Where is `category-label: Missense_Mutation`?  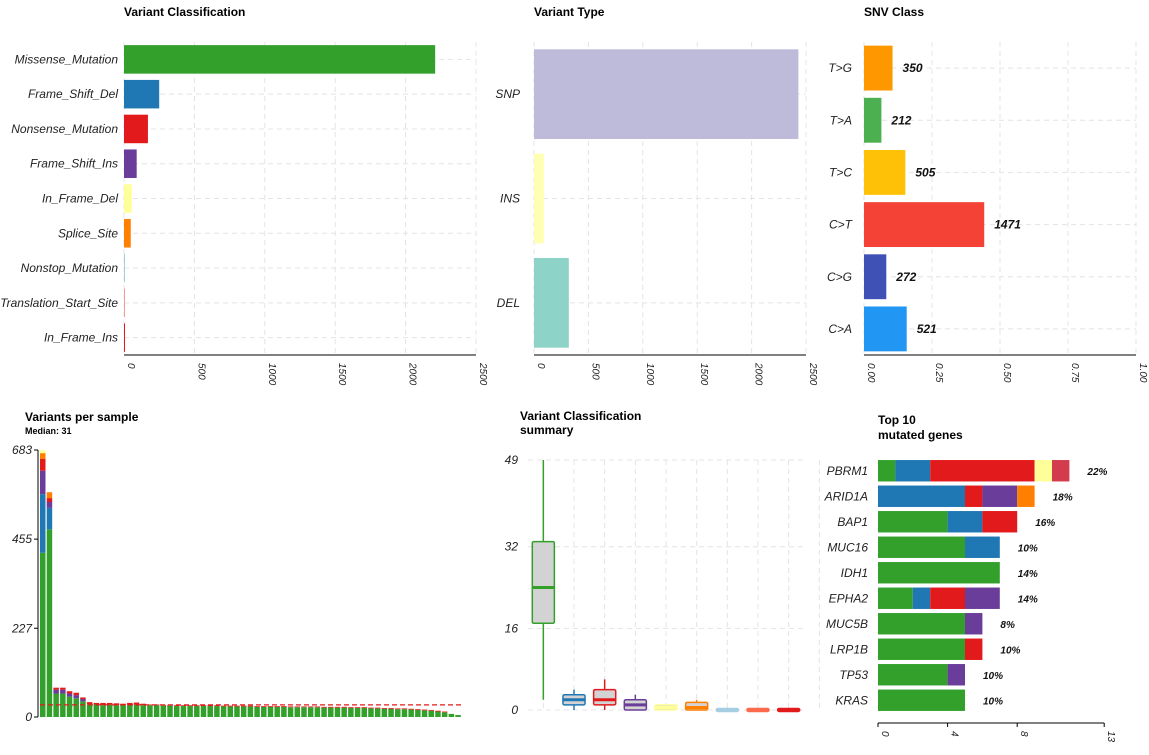
category-label: Missense_Mutation is located at coordinates (67, 59).